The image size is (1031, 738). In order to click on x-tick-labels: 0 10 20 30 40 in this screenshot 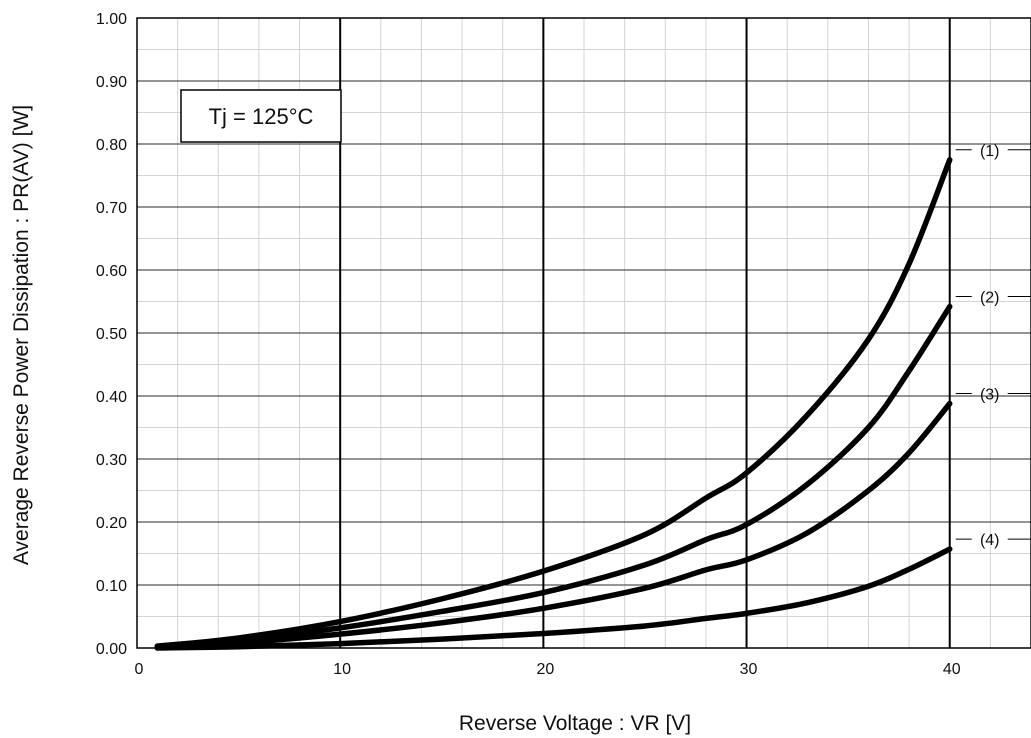, I will do `click(548, 669)`.